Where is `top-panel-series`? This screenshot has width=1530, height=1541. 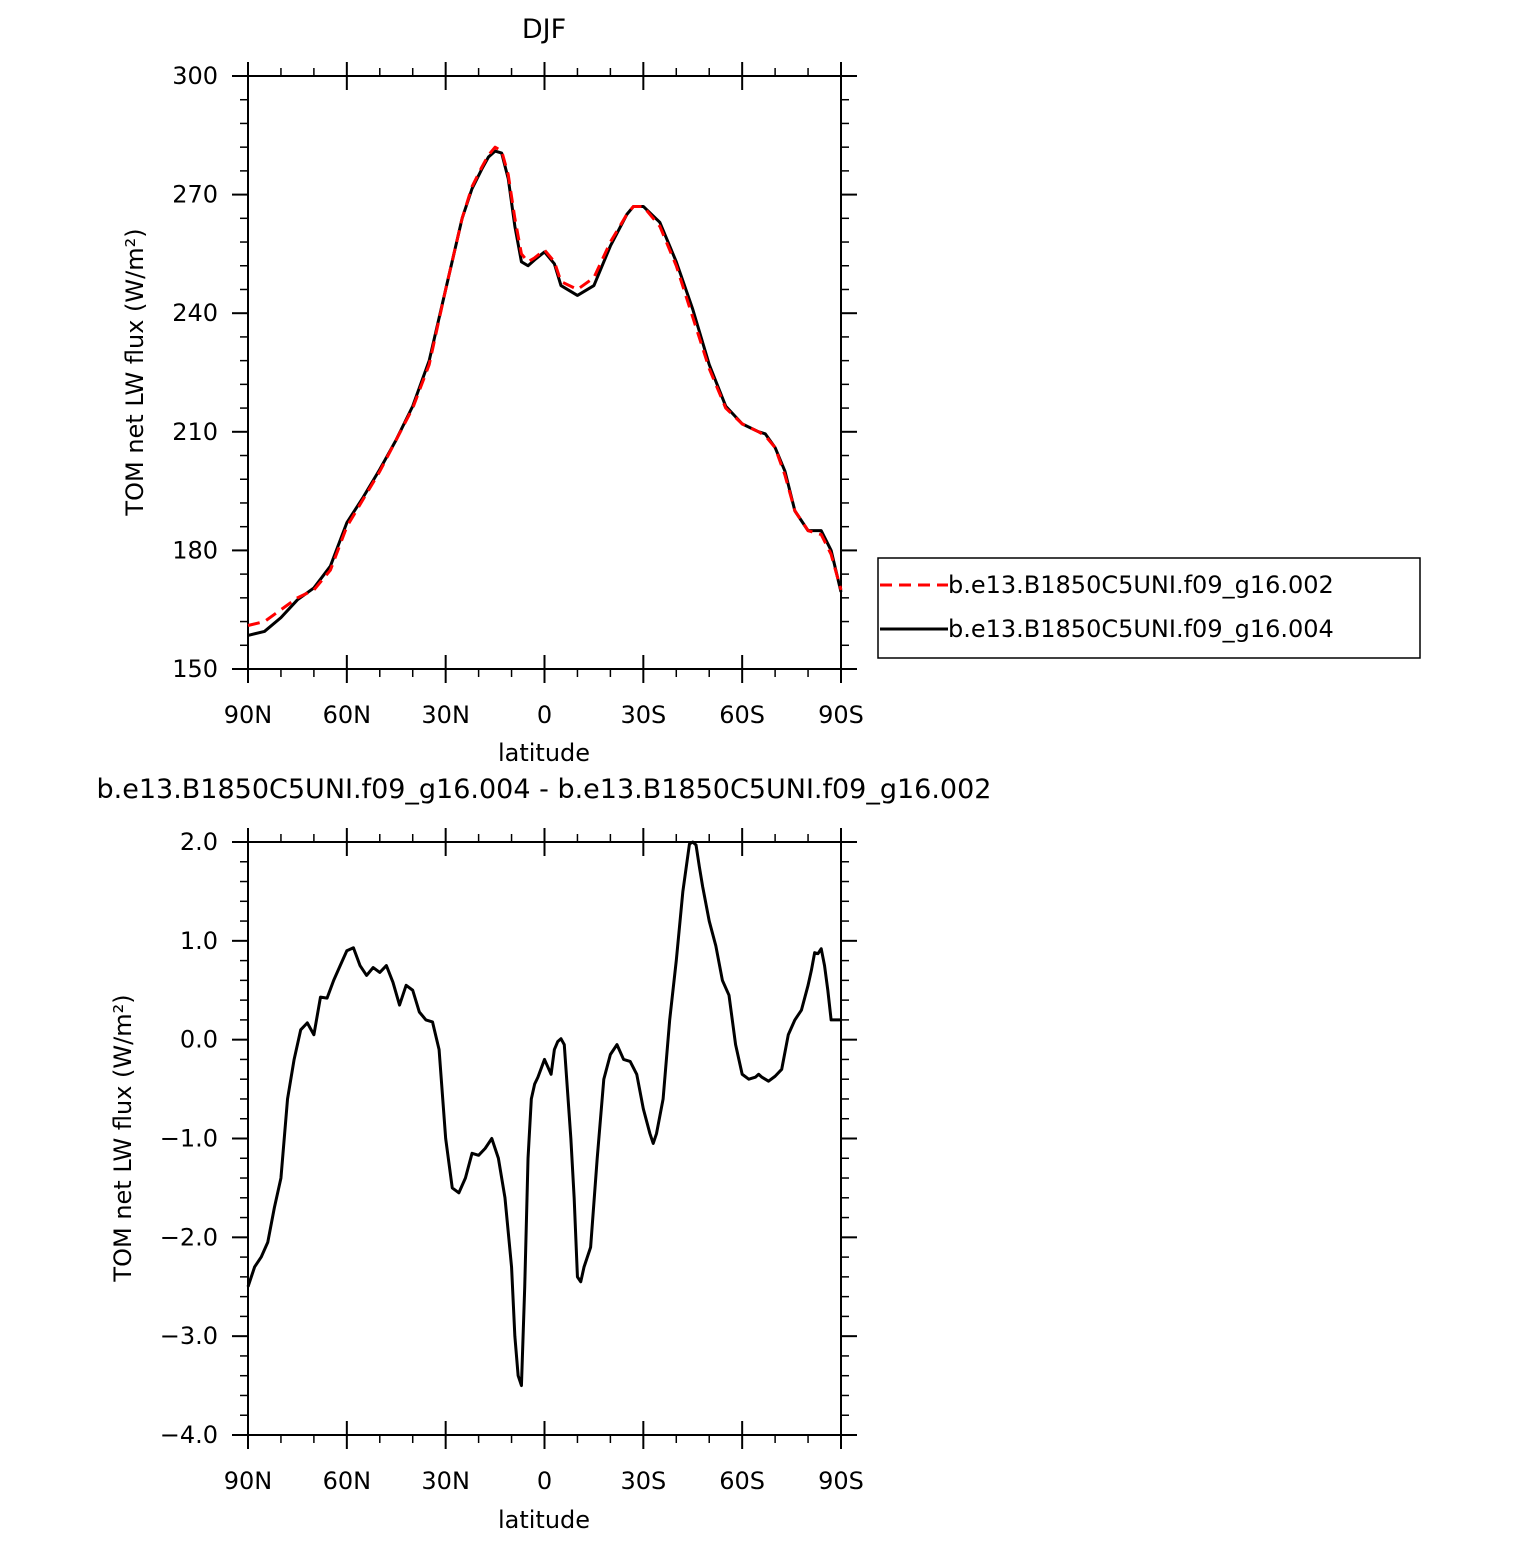 top-panel-series is located at coordinates (545, 391).